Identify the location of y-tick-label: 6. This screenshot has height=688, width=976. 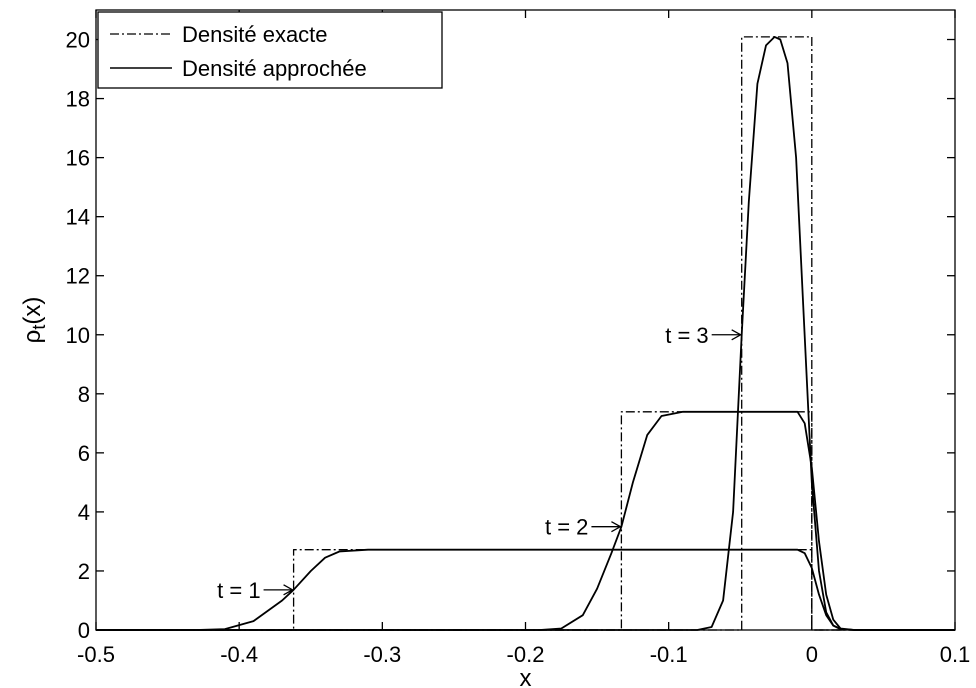
(84, 453).